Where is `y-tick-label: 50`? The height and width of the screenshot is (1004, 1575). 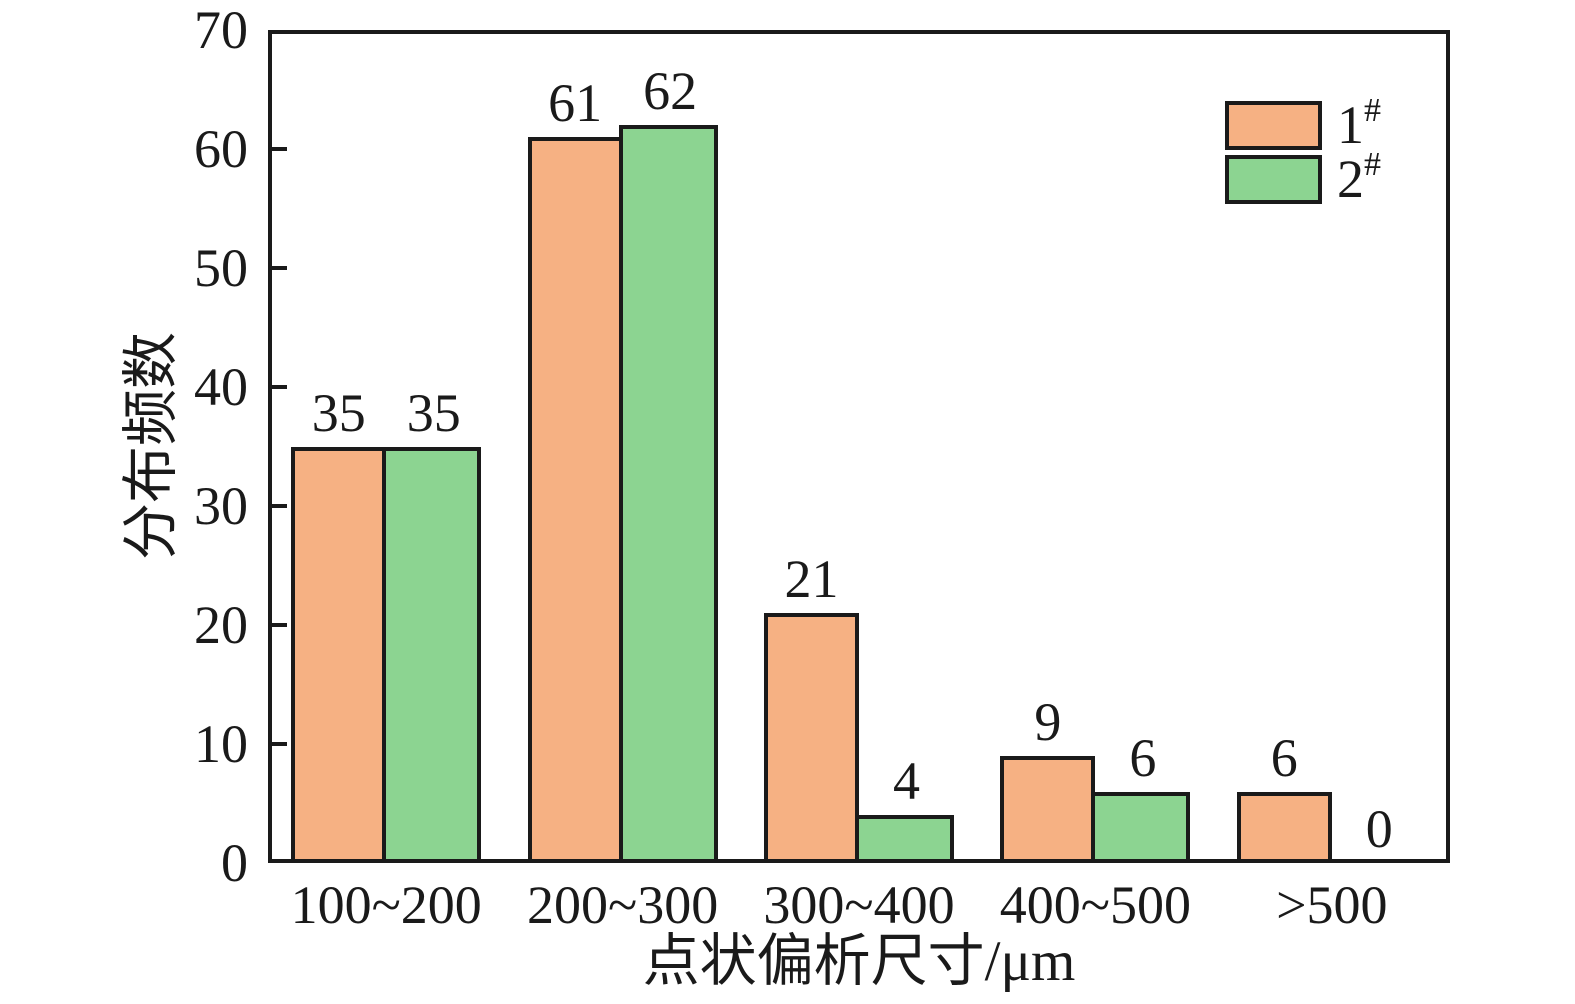 y-tick-label: 50 is located at coordinates (221, 268).